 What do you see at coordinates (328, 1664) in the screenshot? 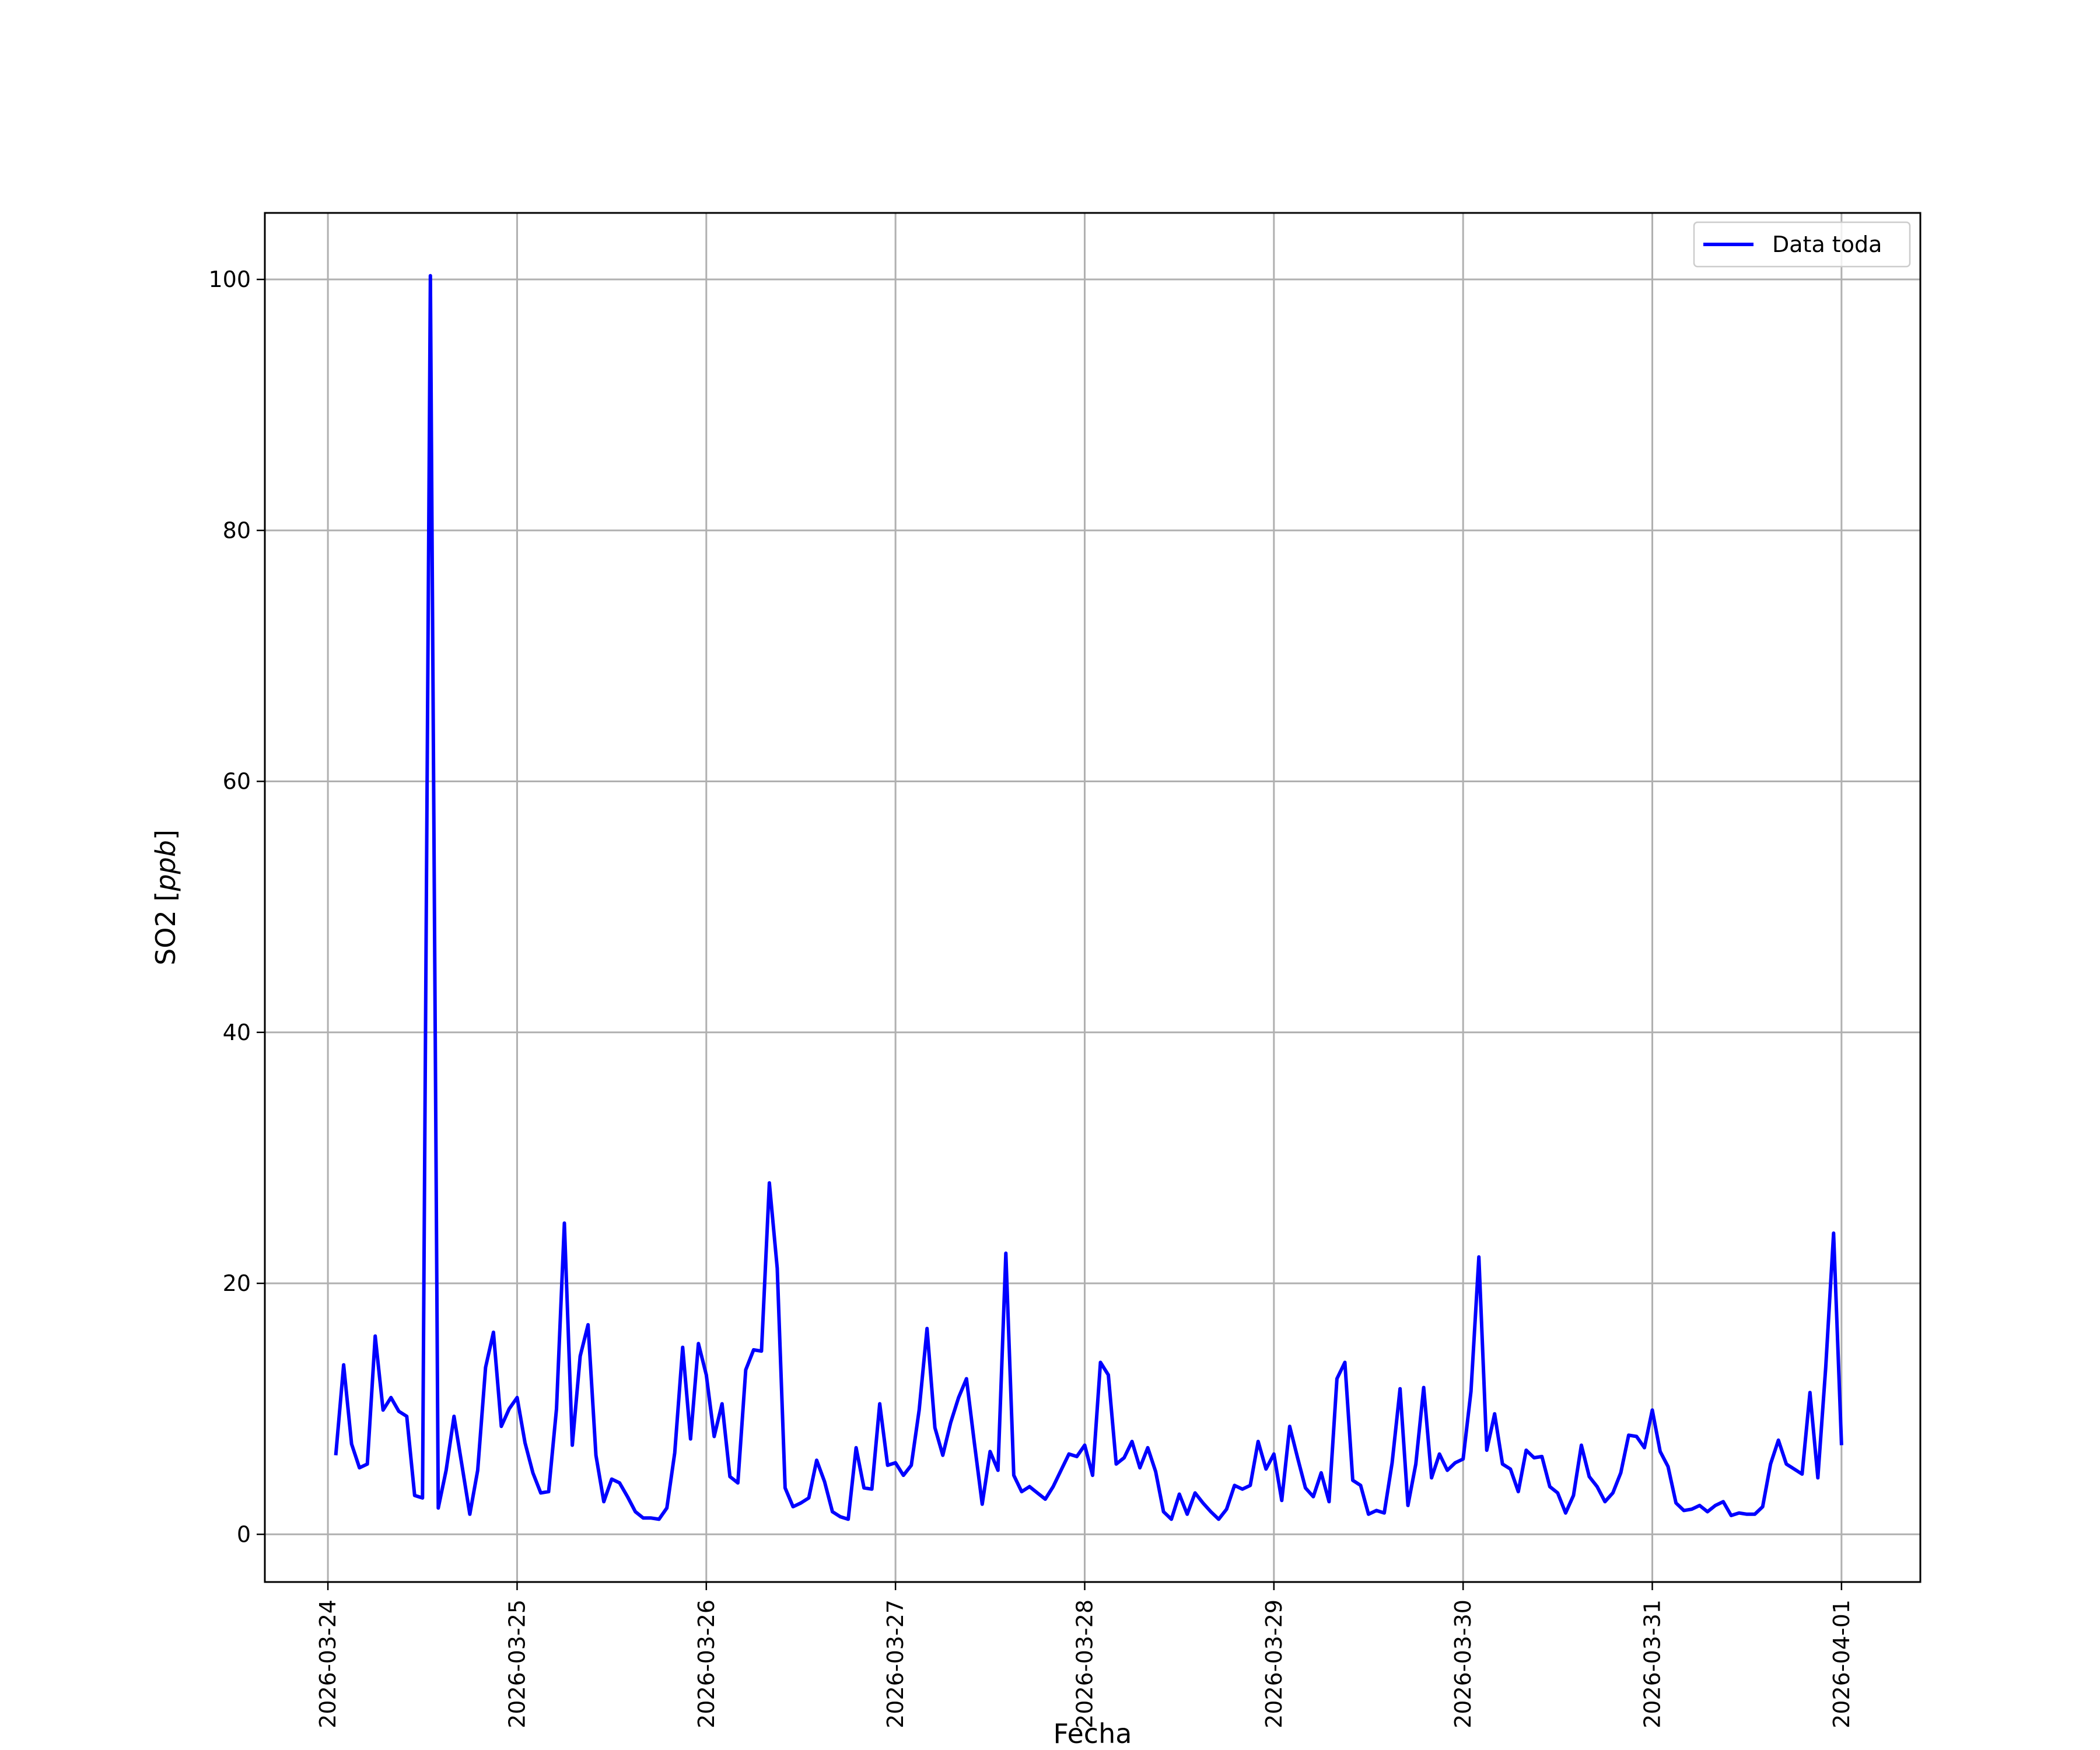
I see `x-tick-label: 2026-03-24` at bounding box center [328, 1664].